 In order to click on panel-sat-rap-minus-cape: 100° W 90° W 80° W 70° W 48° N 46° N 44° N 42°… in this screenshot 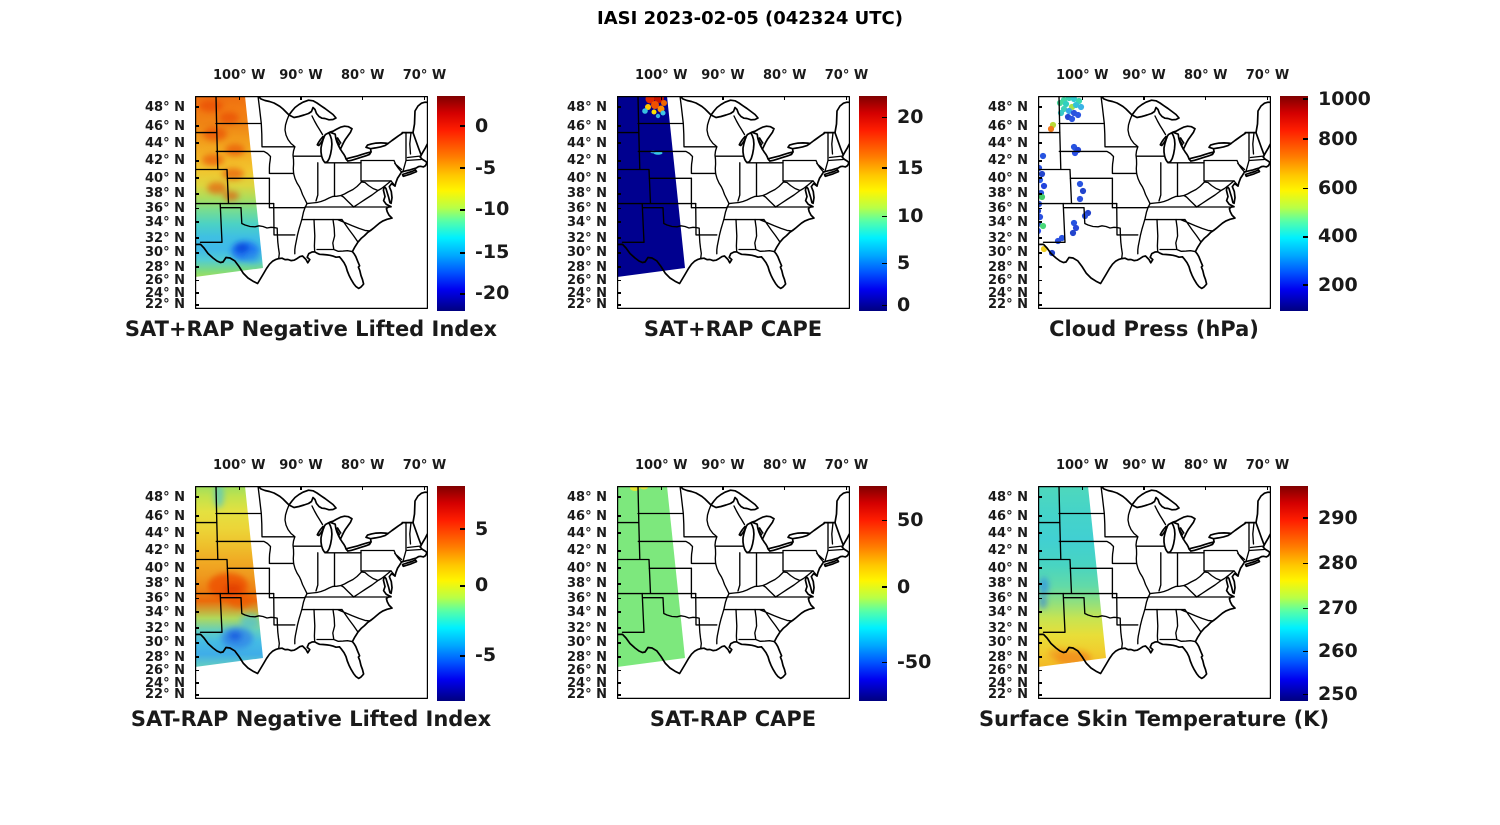, I will do `click(749, 594)`.